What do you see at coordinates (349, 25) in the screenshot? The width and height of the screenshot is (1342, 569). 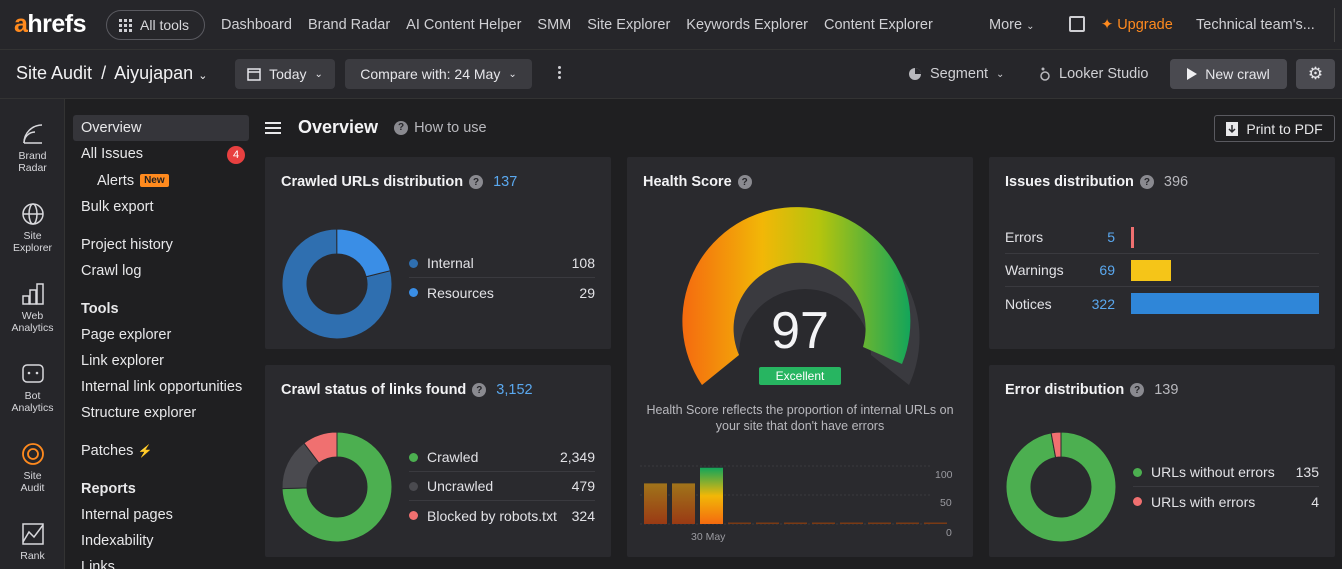 I see `nav-link-brand-radar: Brand Radar` at bounding box center [349, 25].